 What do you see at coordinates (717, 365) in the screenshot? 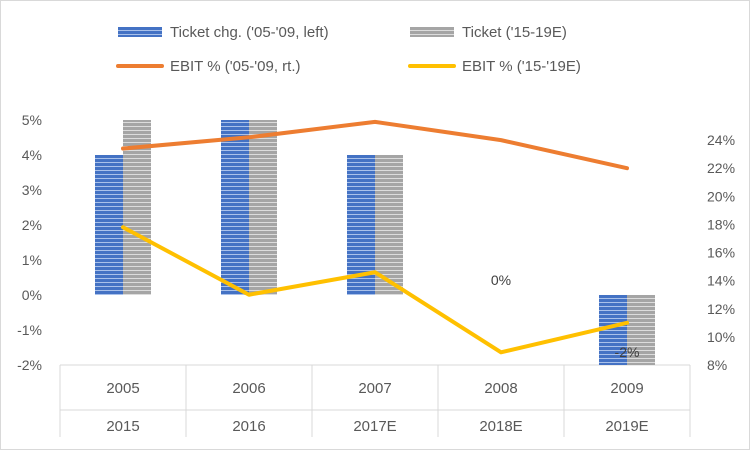
I see `y-right-tick-label: 8%` at bounding box center [717, 365].